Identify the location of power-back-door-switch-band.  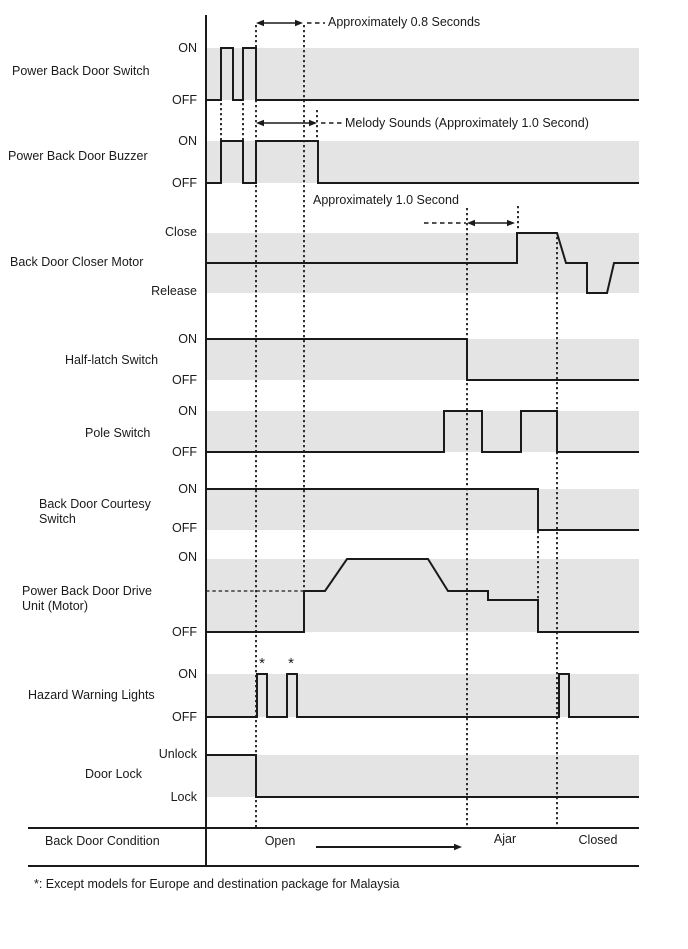
(423, 74).